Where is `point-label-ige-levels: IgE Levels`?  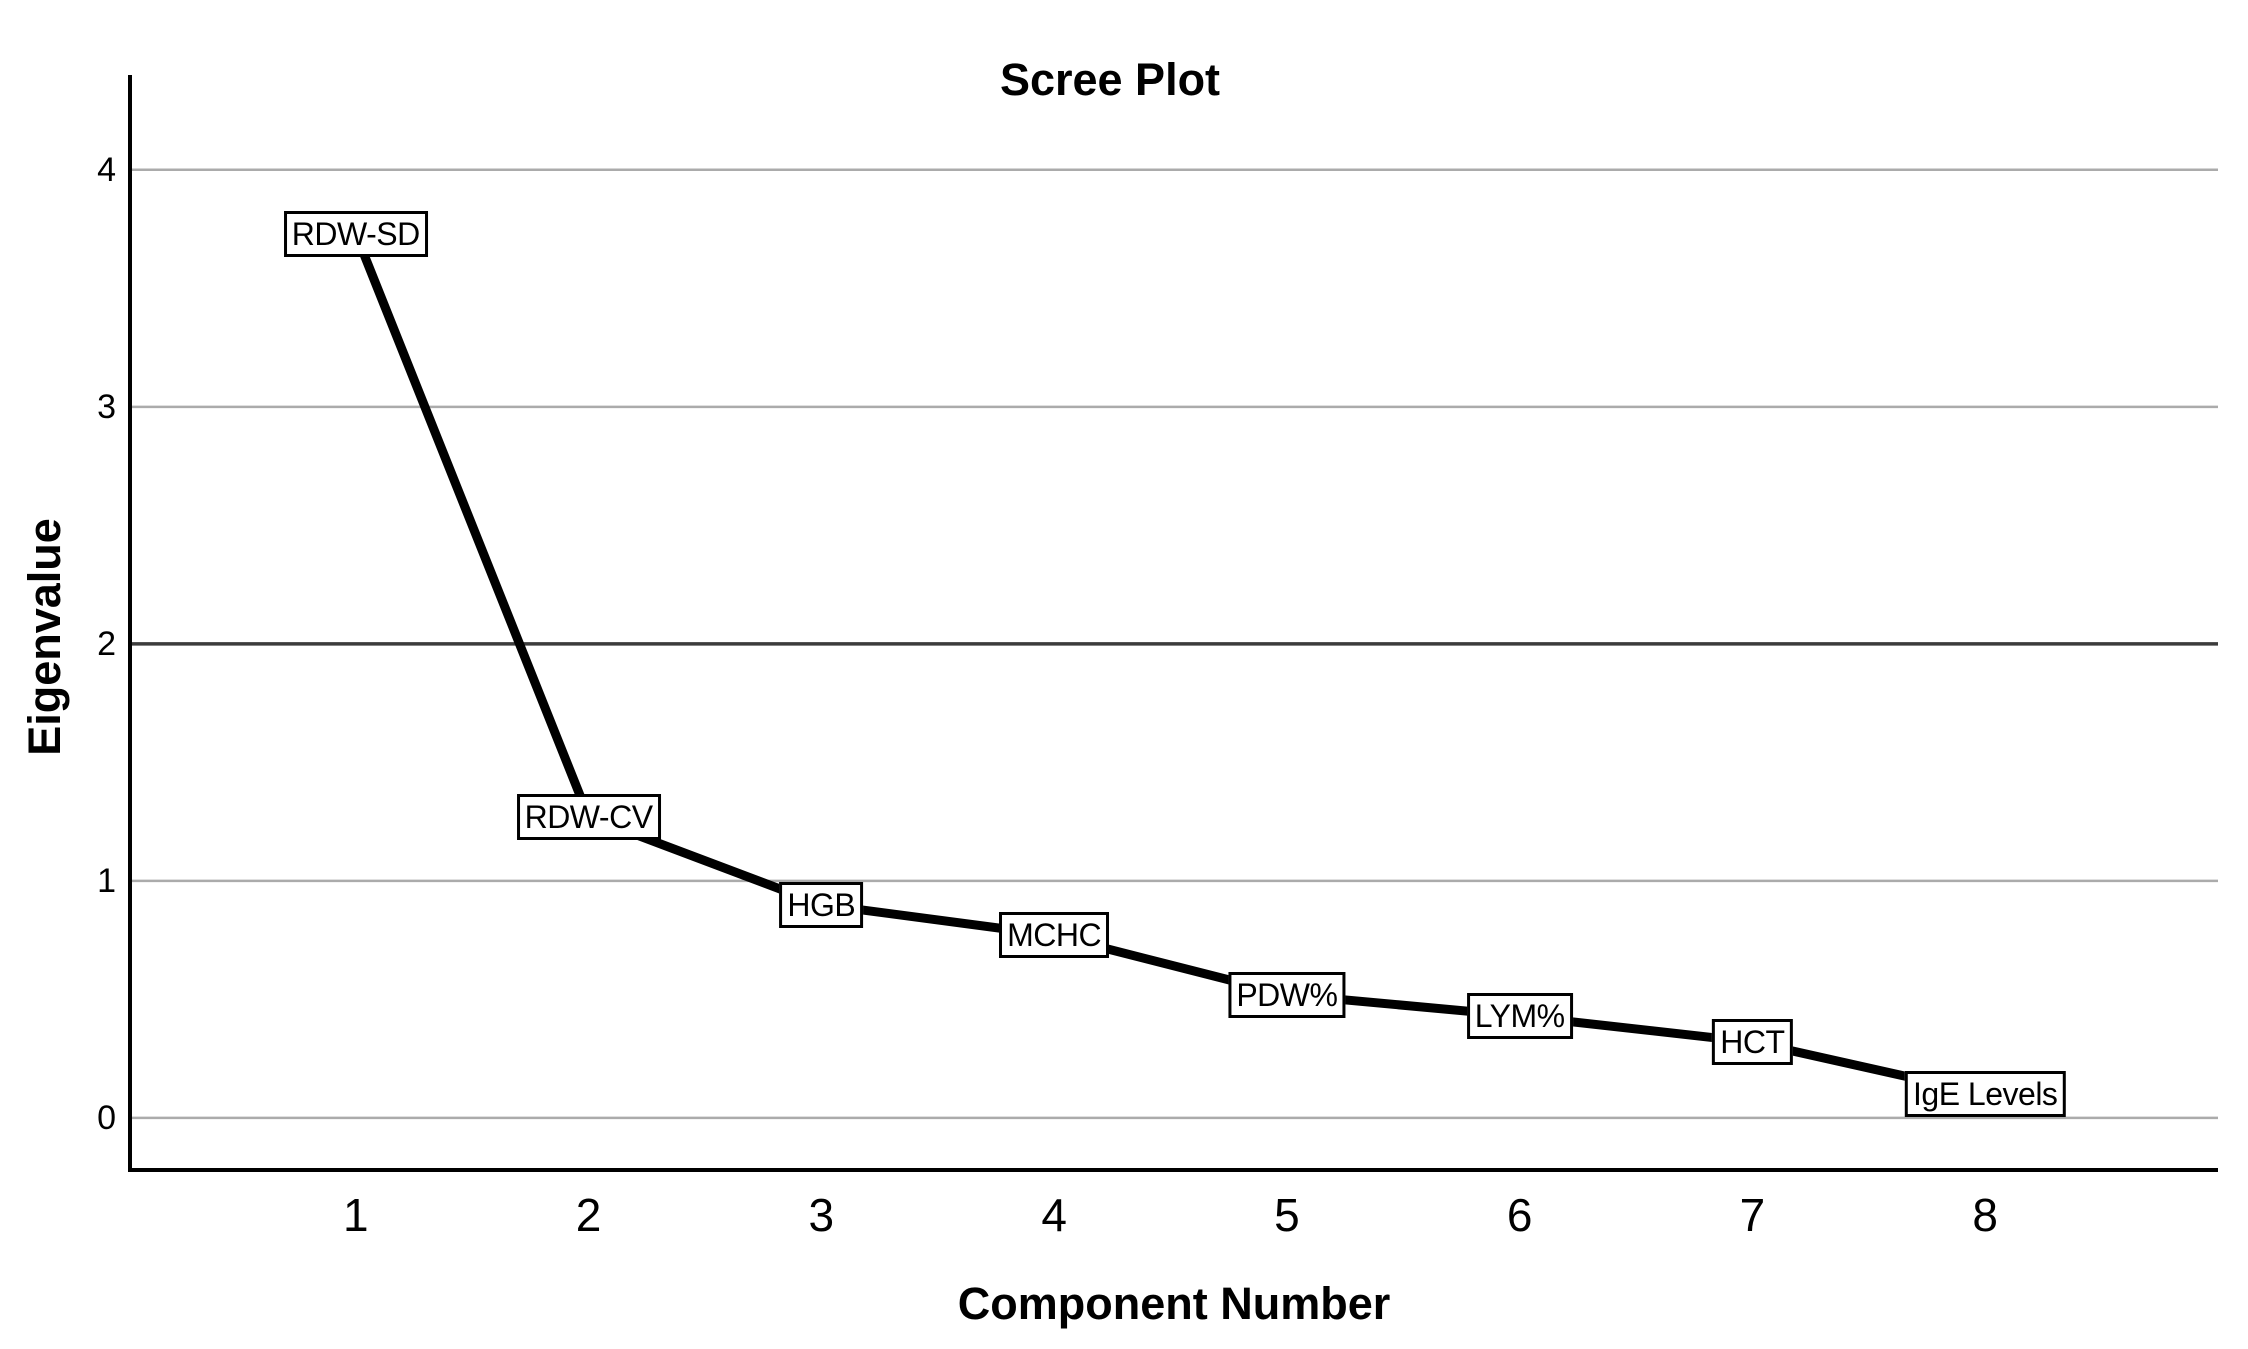 point-label-ige-levels: IgE Levels is located at coordinates (1985, 1094).